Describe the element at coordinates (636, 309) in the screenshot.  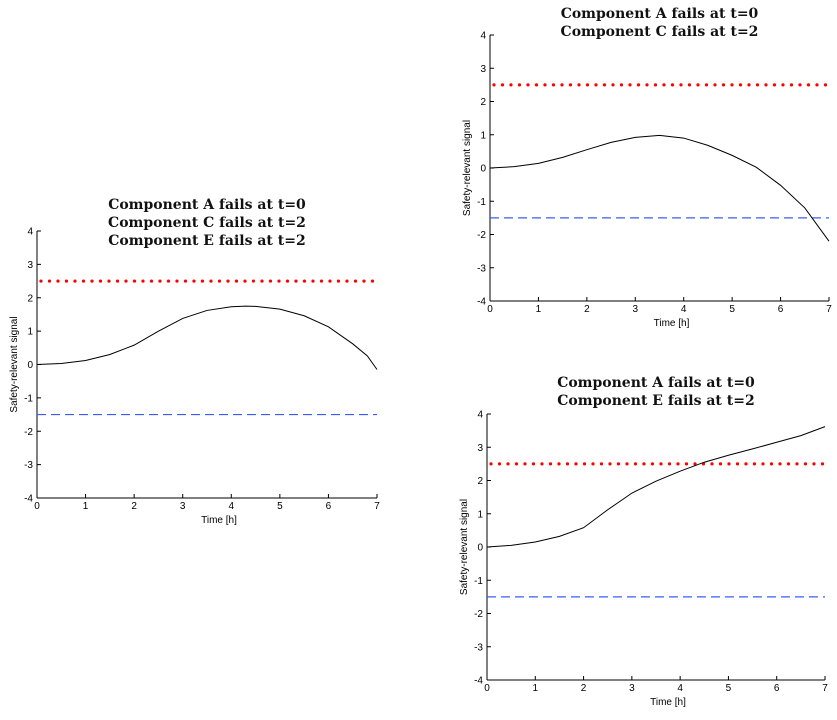
I see `x-tick-label: 3` at that location.